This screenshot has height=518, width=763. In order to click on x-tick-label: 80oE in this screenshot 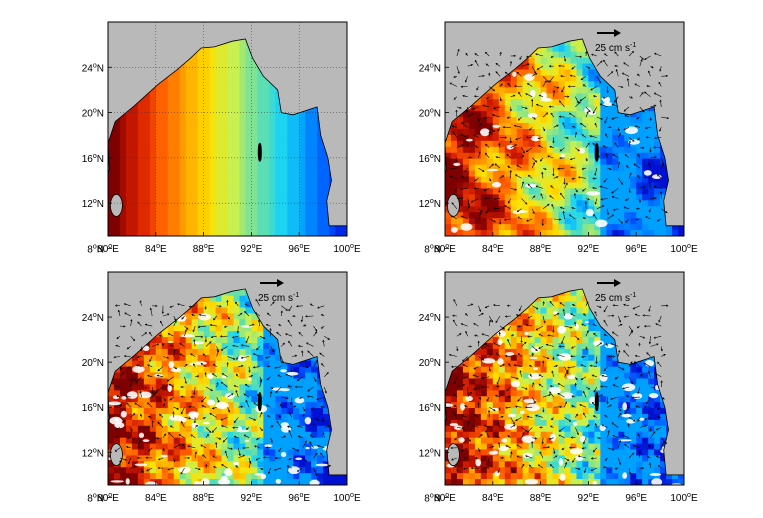, I will do `click(445, 249)`.